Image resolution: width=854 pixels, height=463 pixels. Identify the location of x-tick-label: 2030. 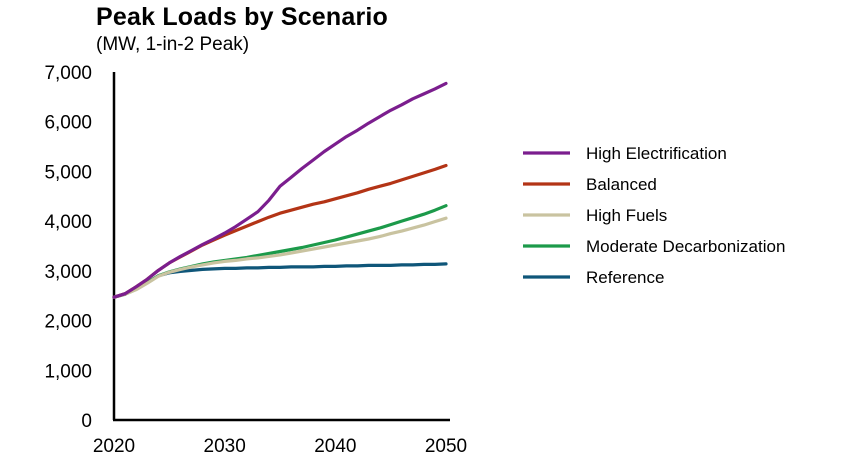
(225, 446).